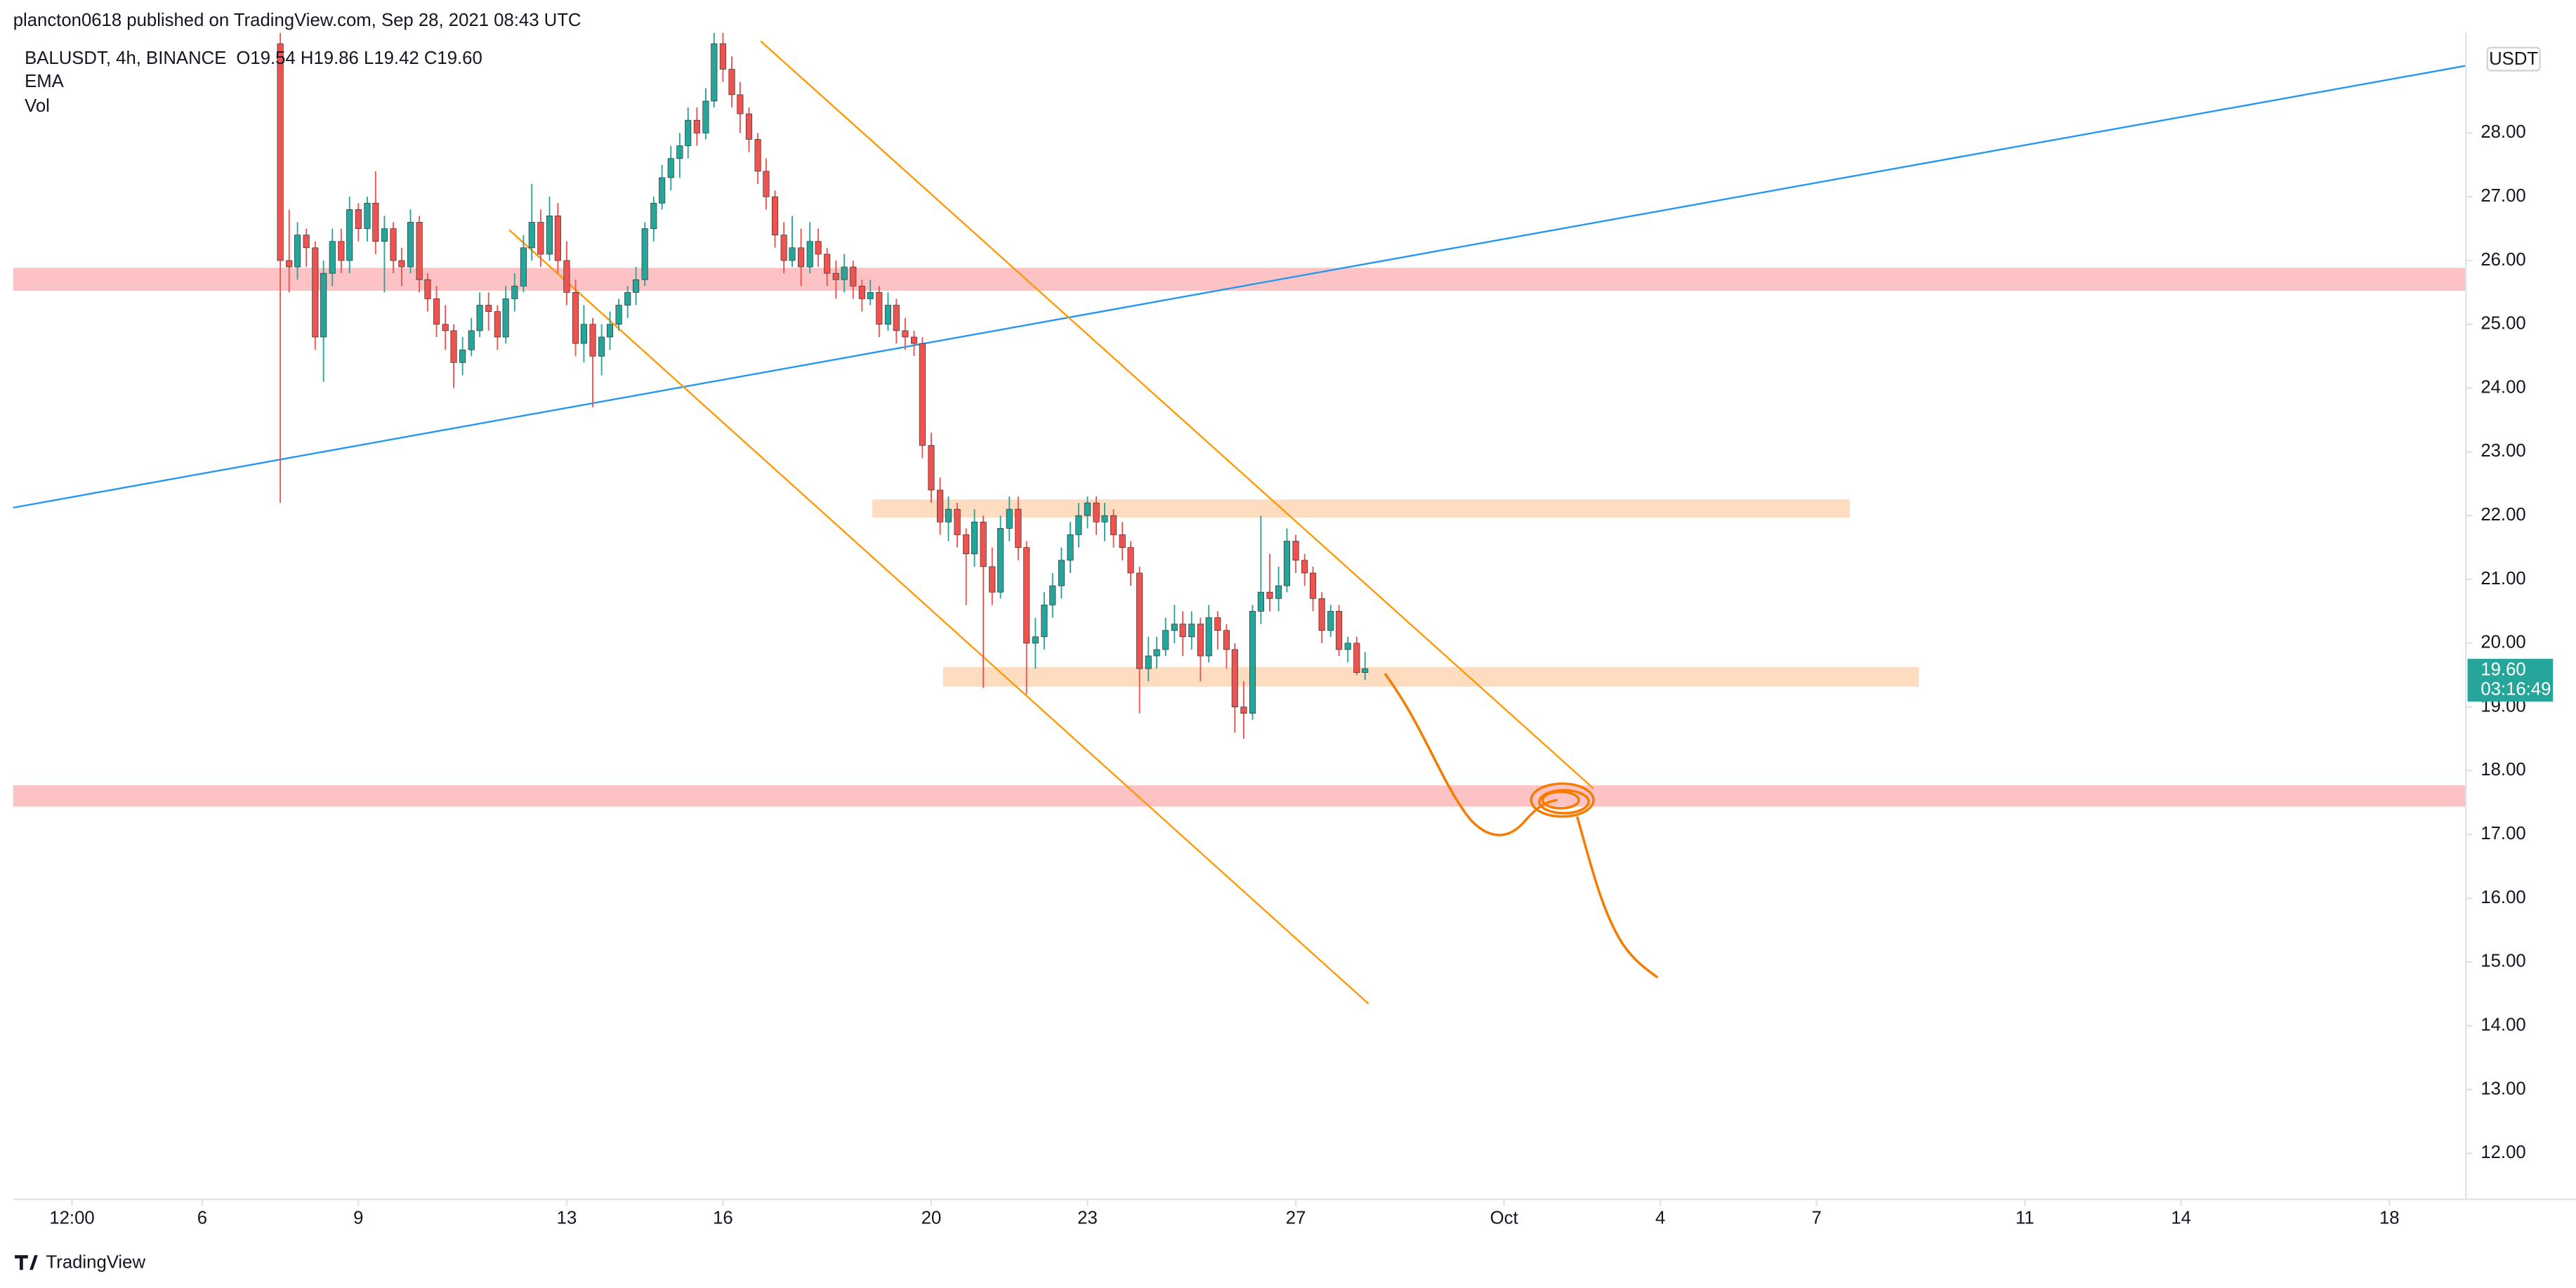 This screenshot has width=2576, height=1288. What do you see at coordinates (2025, 1218) in the screenshot?
I see `x-tick-label: 11` at bounding box center [2025, 1218].